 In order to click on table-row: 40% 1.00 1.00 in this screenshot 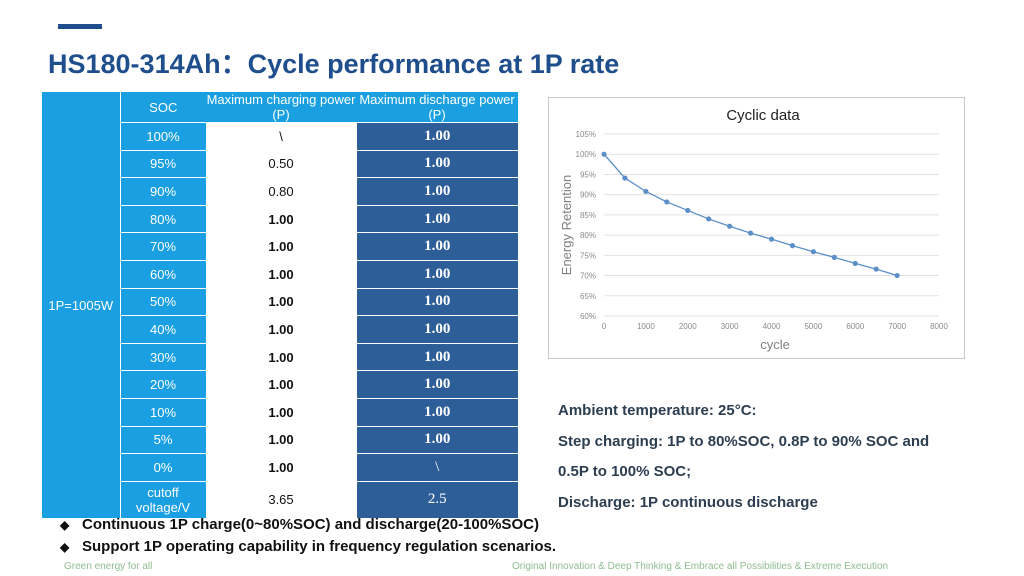, I will do `click(280, 329)`.